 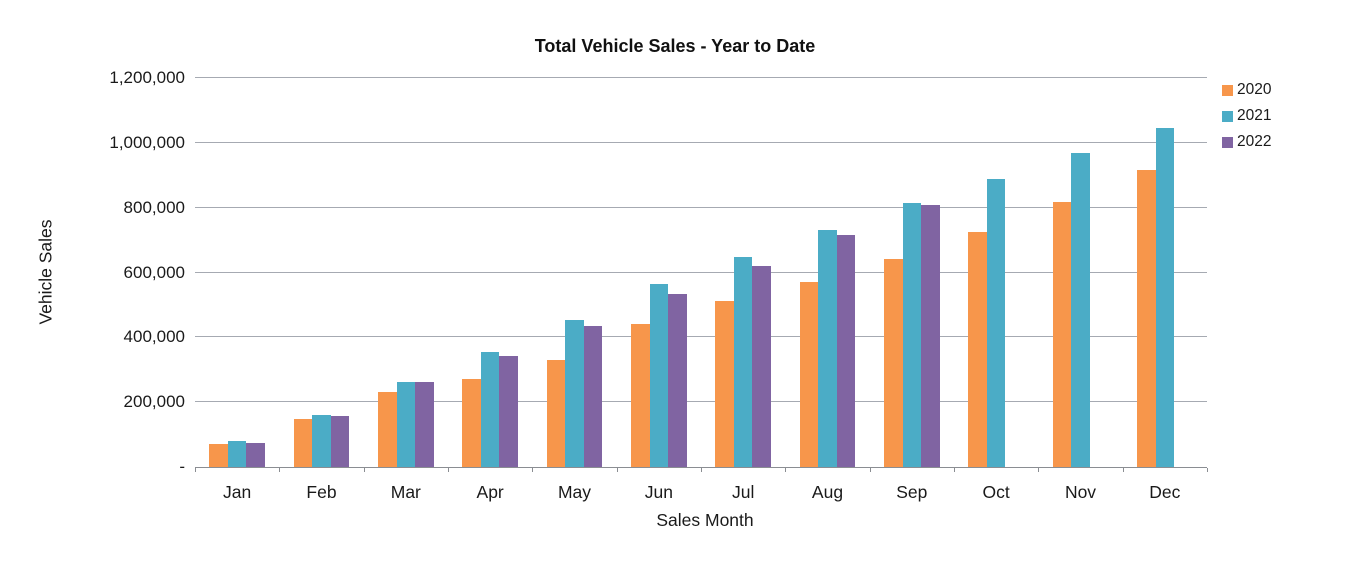 I want to click on legend-swatch-2022-icon, so click(x=1227, y=142).